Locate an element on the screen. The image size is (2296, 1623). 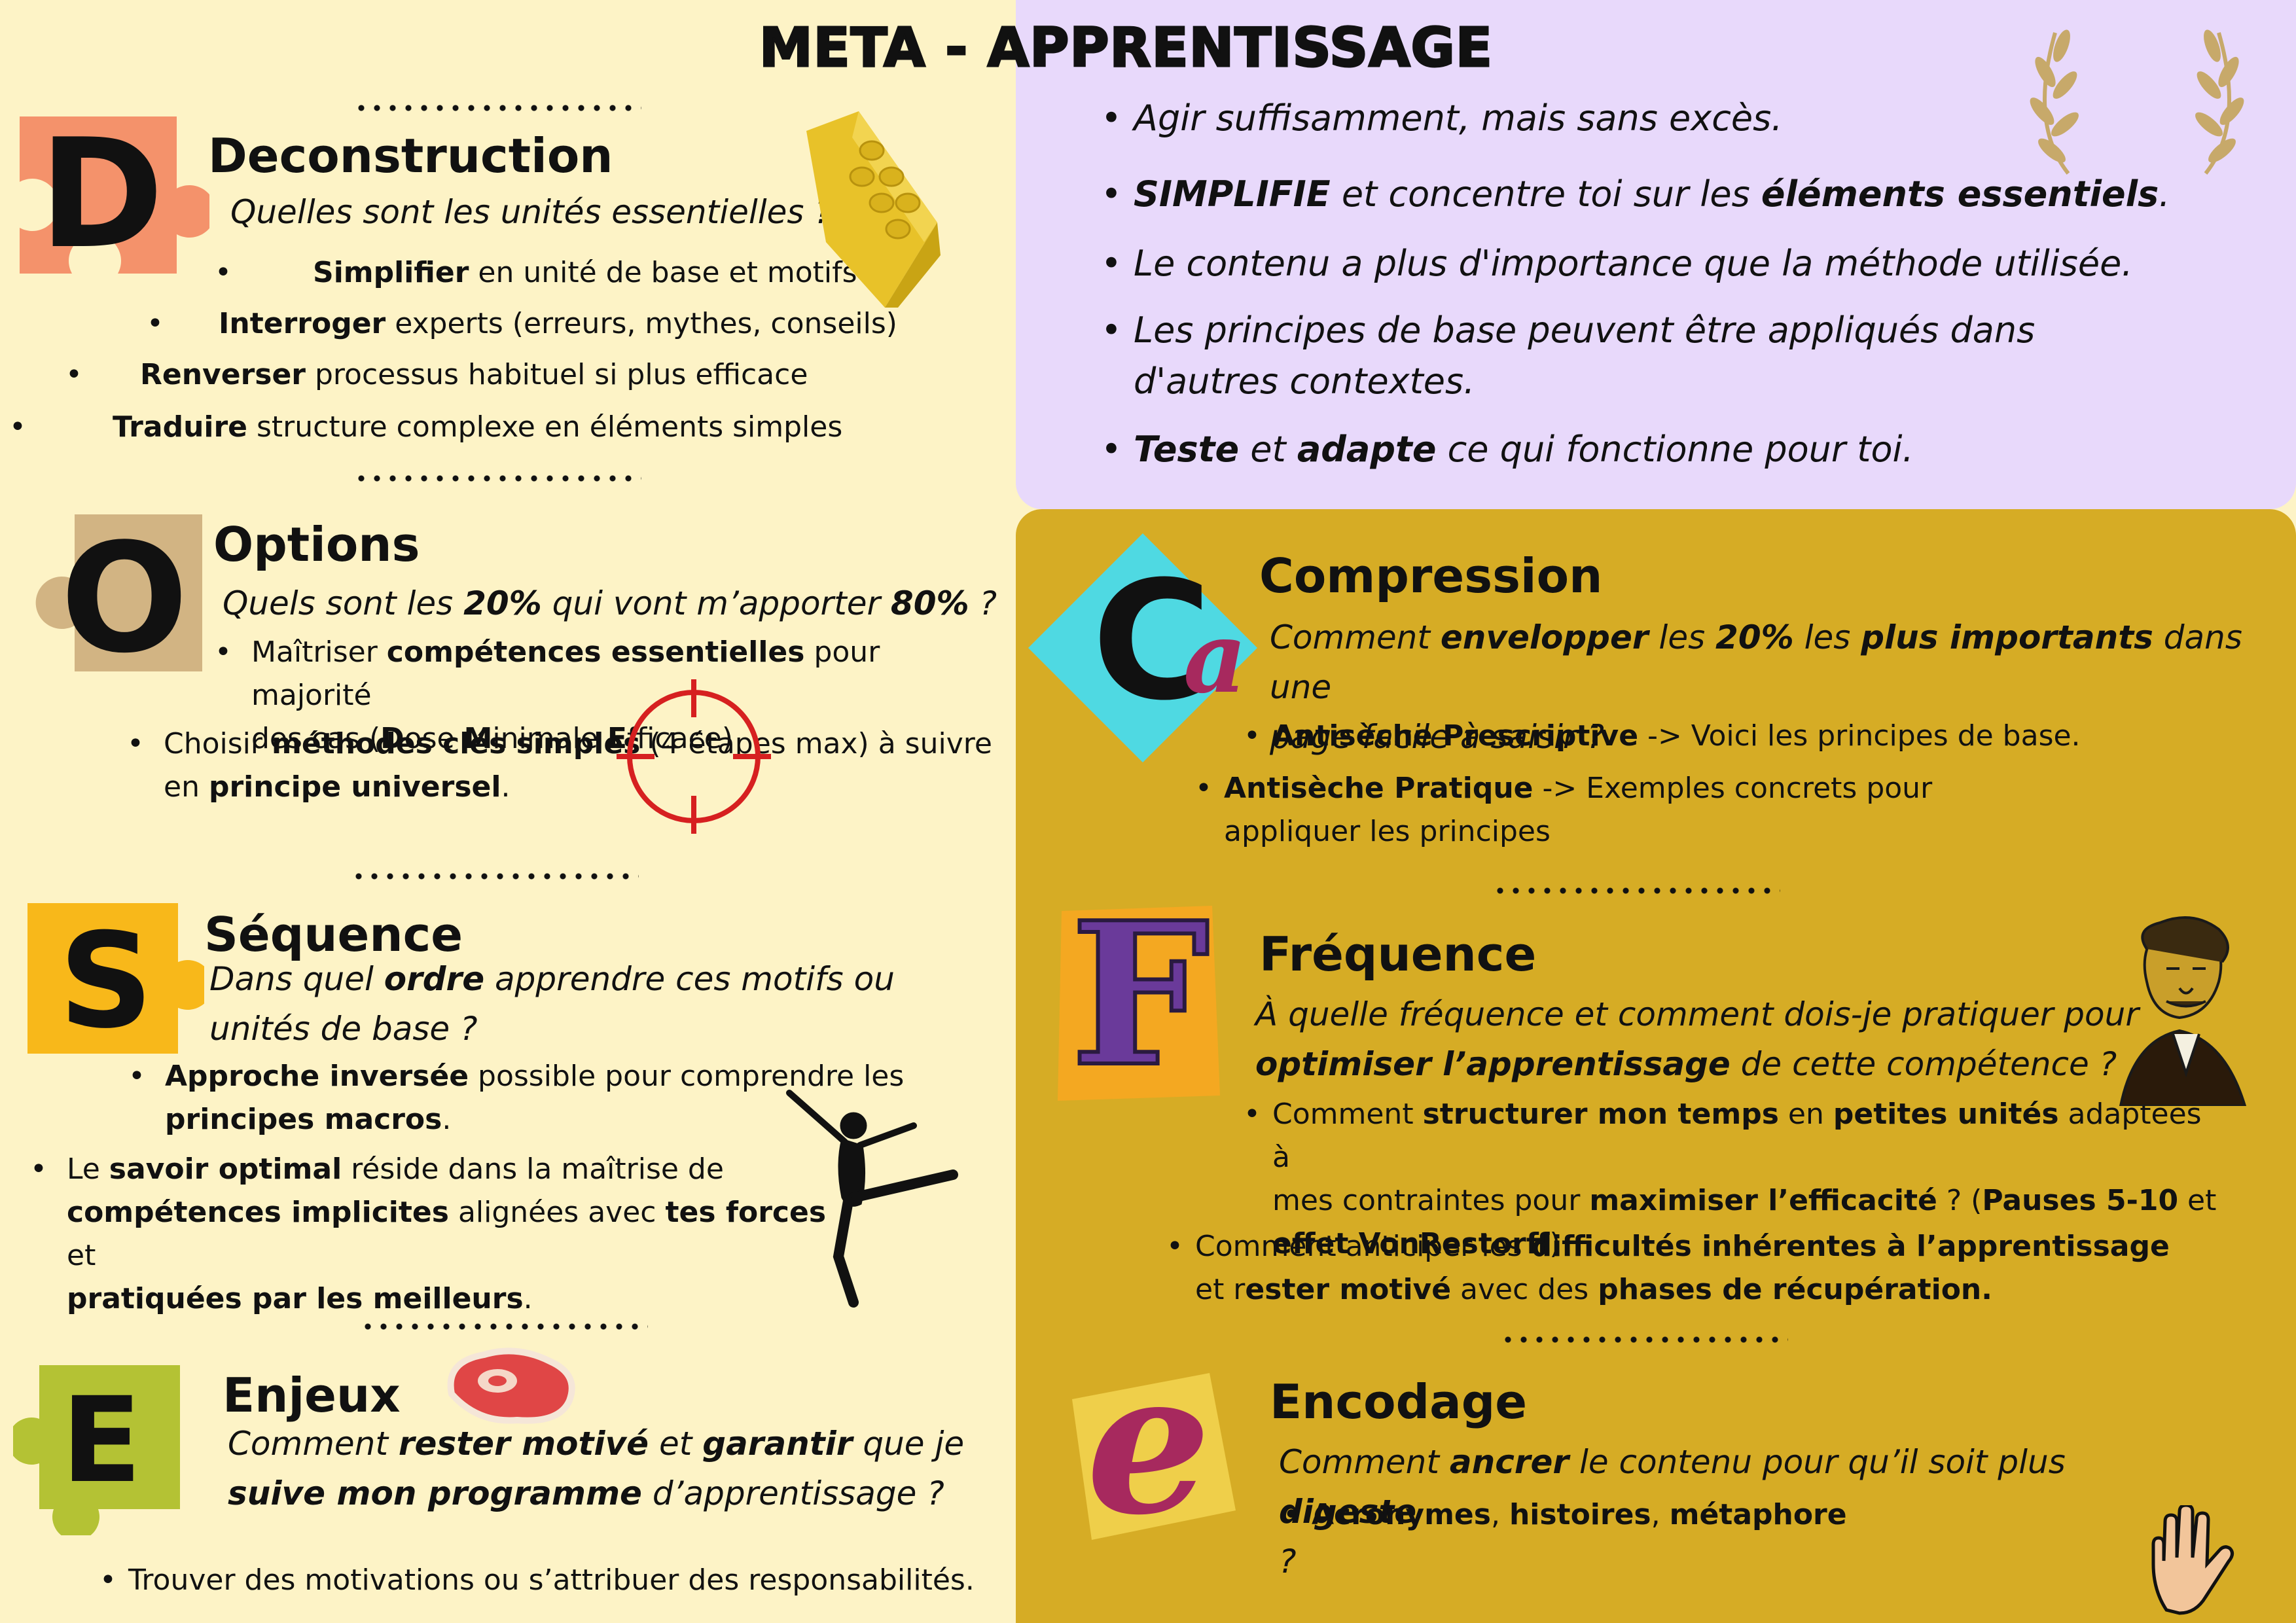
section-letter-e-small: e is located at coordinates (1148, 1442).